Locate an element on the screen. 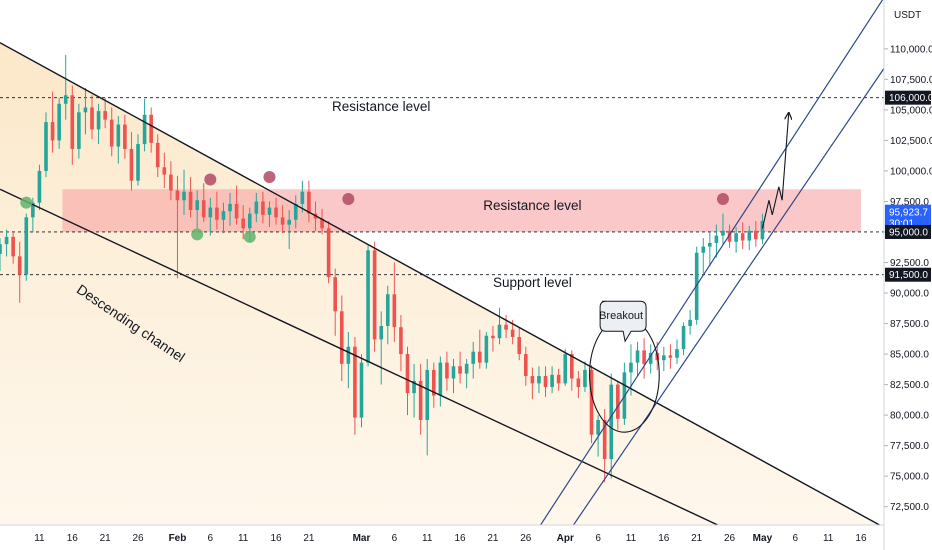 The height and width of the screenshot is (550, 932). projection-path is located at coordinates (774, 171).